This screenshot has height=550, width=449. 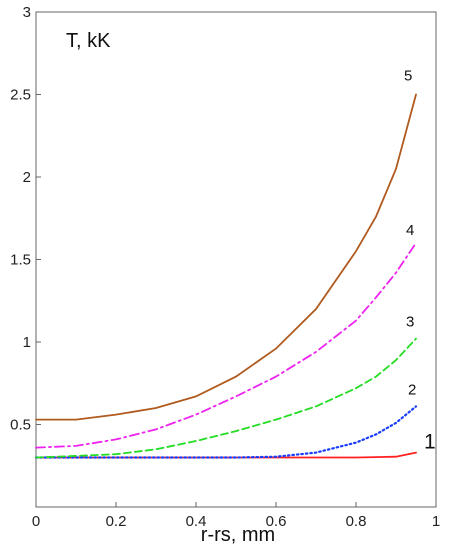 What do you see at coordinates (356, 521) in the screenshot?
I see `x-tick-label: 0.8` at bounding box center [356, 521].